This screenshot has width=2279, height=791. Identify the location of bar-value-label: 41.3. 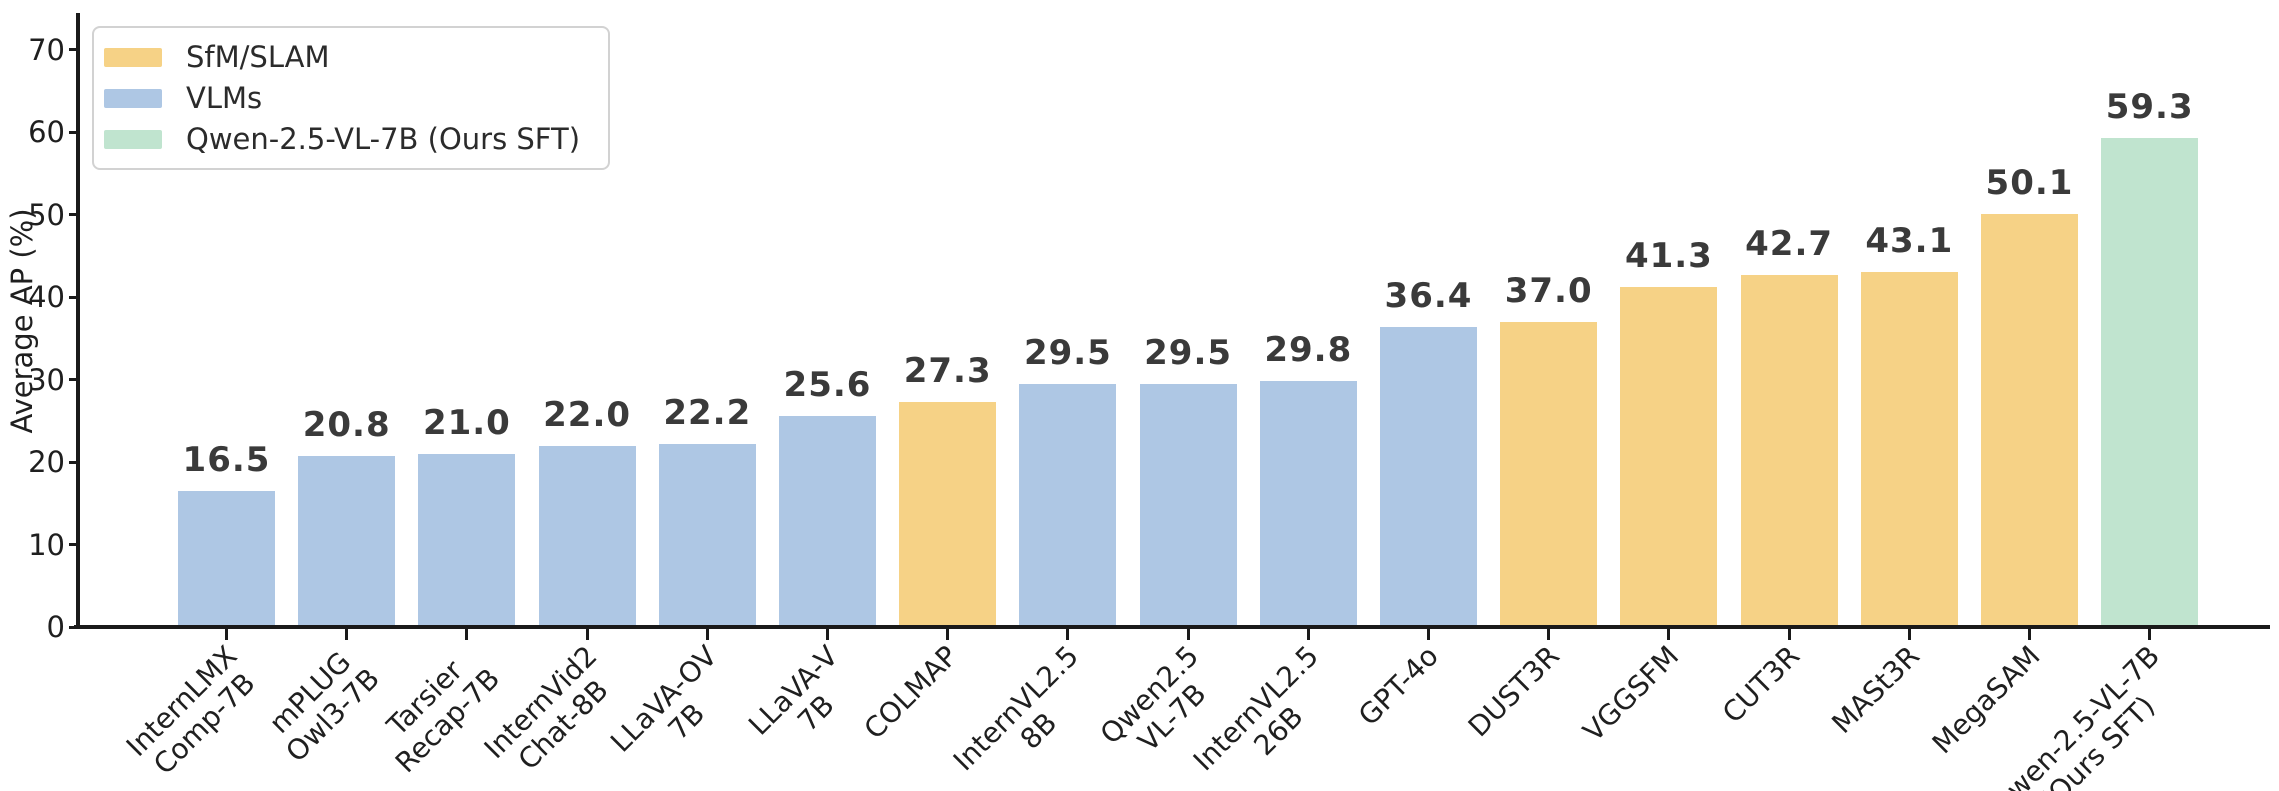
(1668, 255).